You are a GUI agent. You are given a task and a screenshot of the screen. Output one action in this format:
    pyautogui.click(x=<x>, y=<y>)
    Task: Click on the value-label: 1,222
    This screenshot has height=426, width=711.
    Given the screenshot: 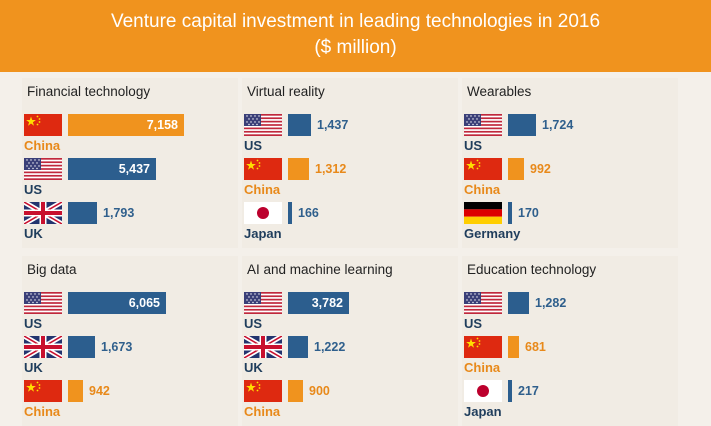 What is the action you would take?
    pyautogui.click(x=330, y=347)
    